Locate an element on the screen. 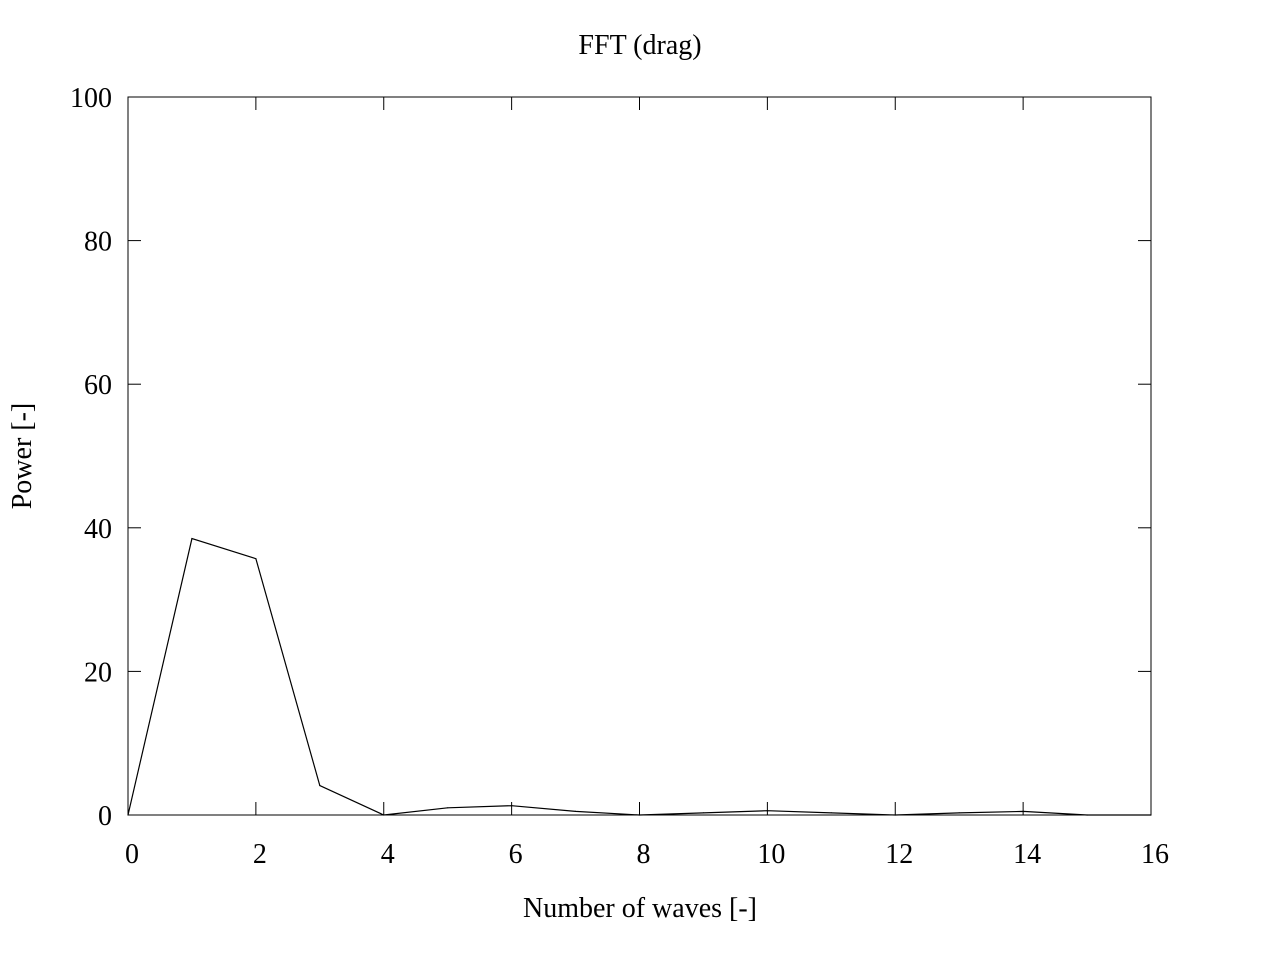  x-tick-label: 8 is located at coordinates (644, 854).